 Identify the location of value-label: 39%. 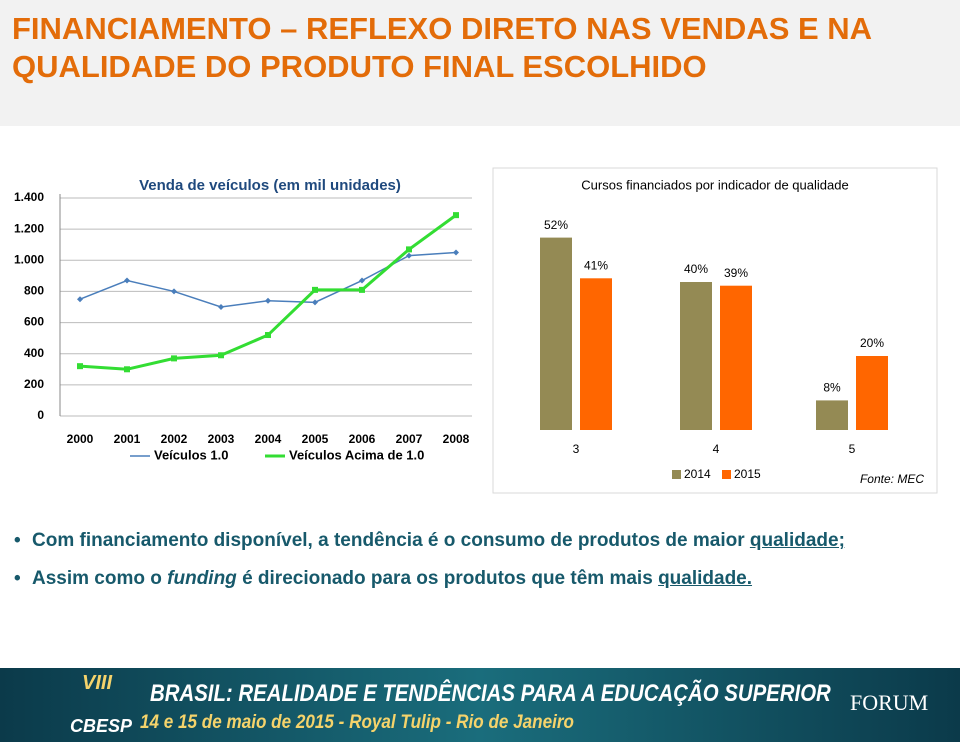
(736, 273).